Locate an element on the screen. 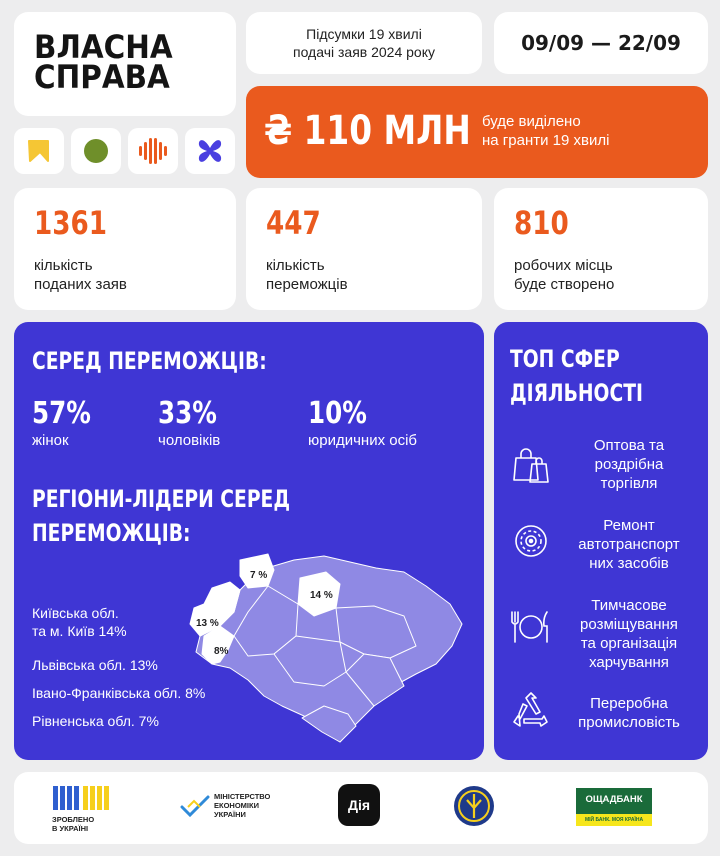  green-circle-icon is located at coordinates (96, 151).